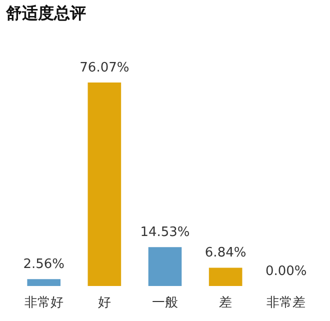  I want to click on data-label: 2.56%, so click(44, 264).